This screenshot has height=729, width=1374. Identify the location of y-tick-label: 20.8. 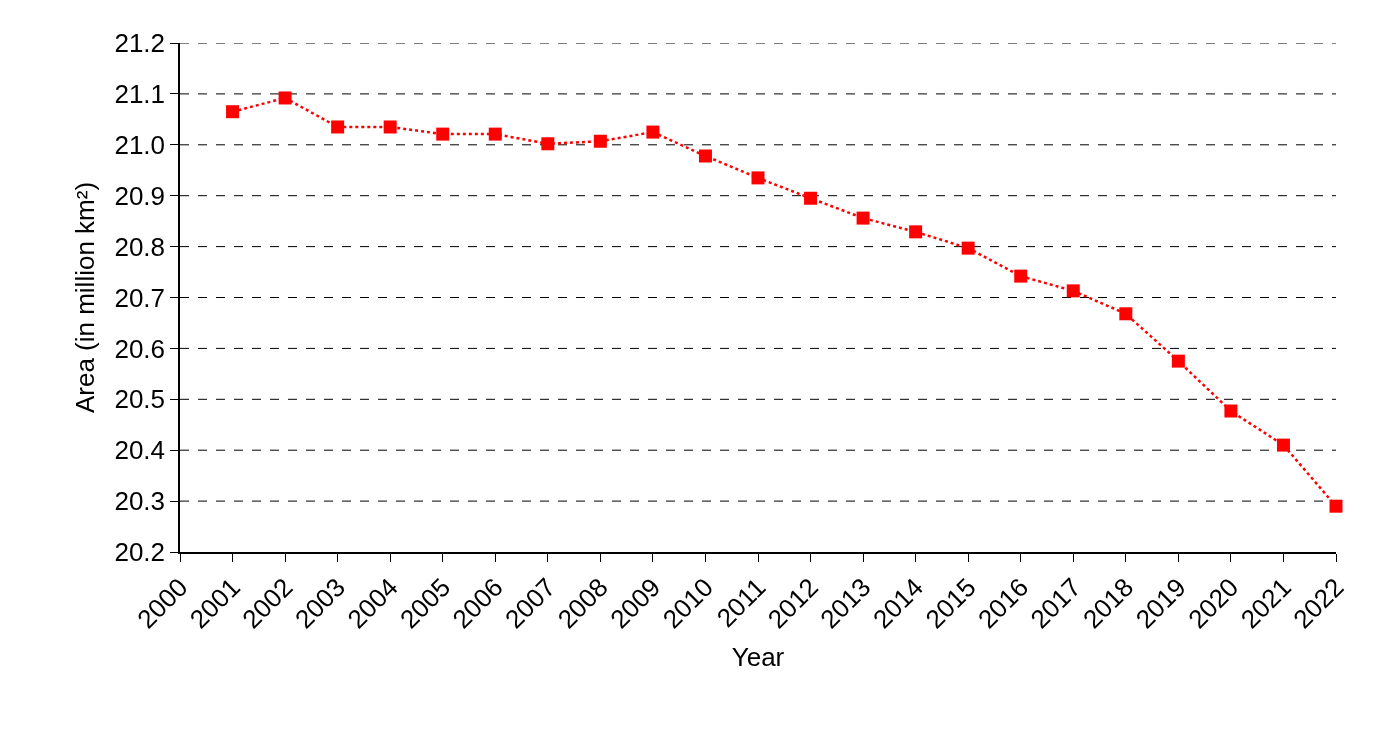
(140, 246).